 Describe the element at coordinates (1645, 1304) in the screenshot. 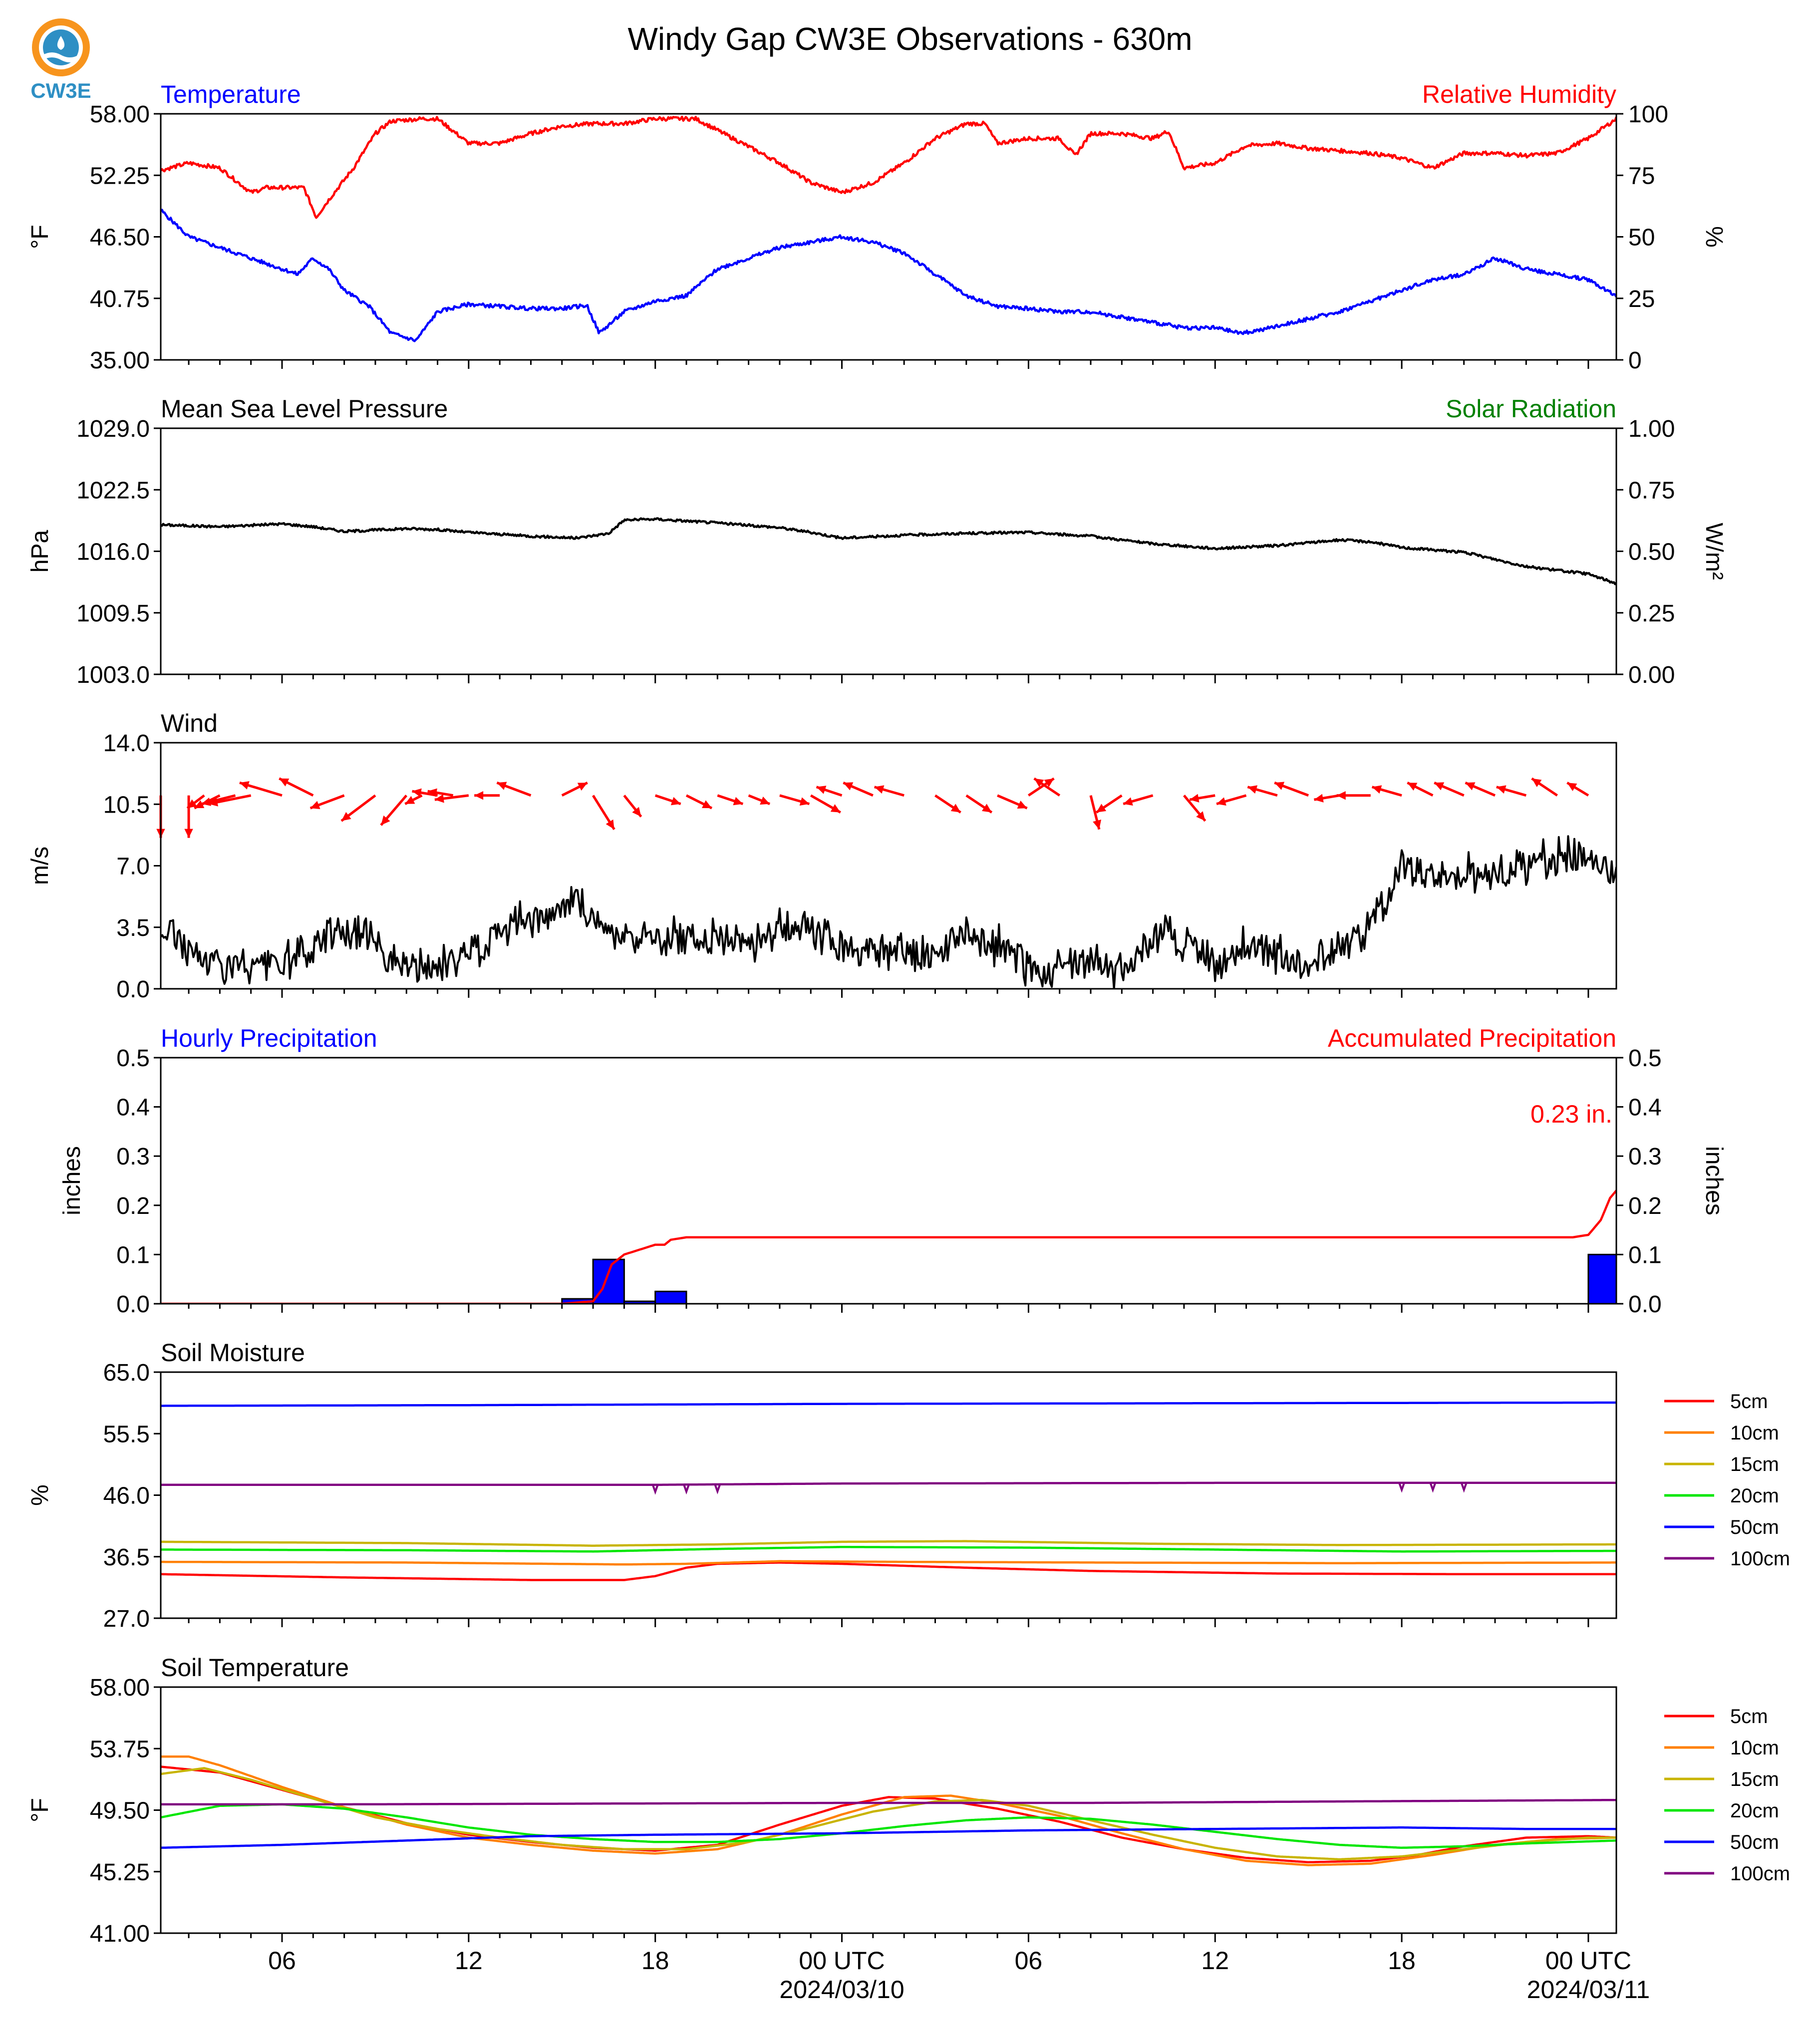

I see `y-tick-label-right: 0.0` at that location.